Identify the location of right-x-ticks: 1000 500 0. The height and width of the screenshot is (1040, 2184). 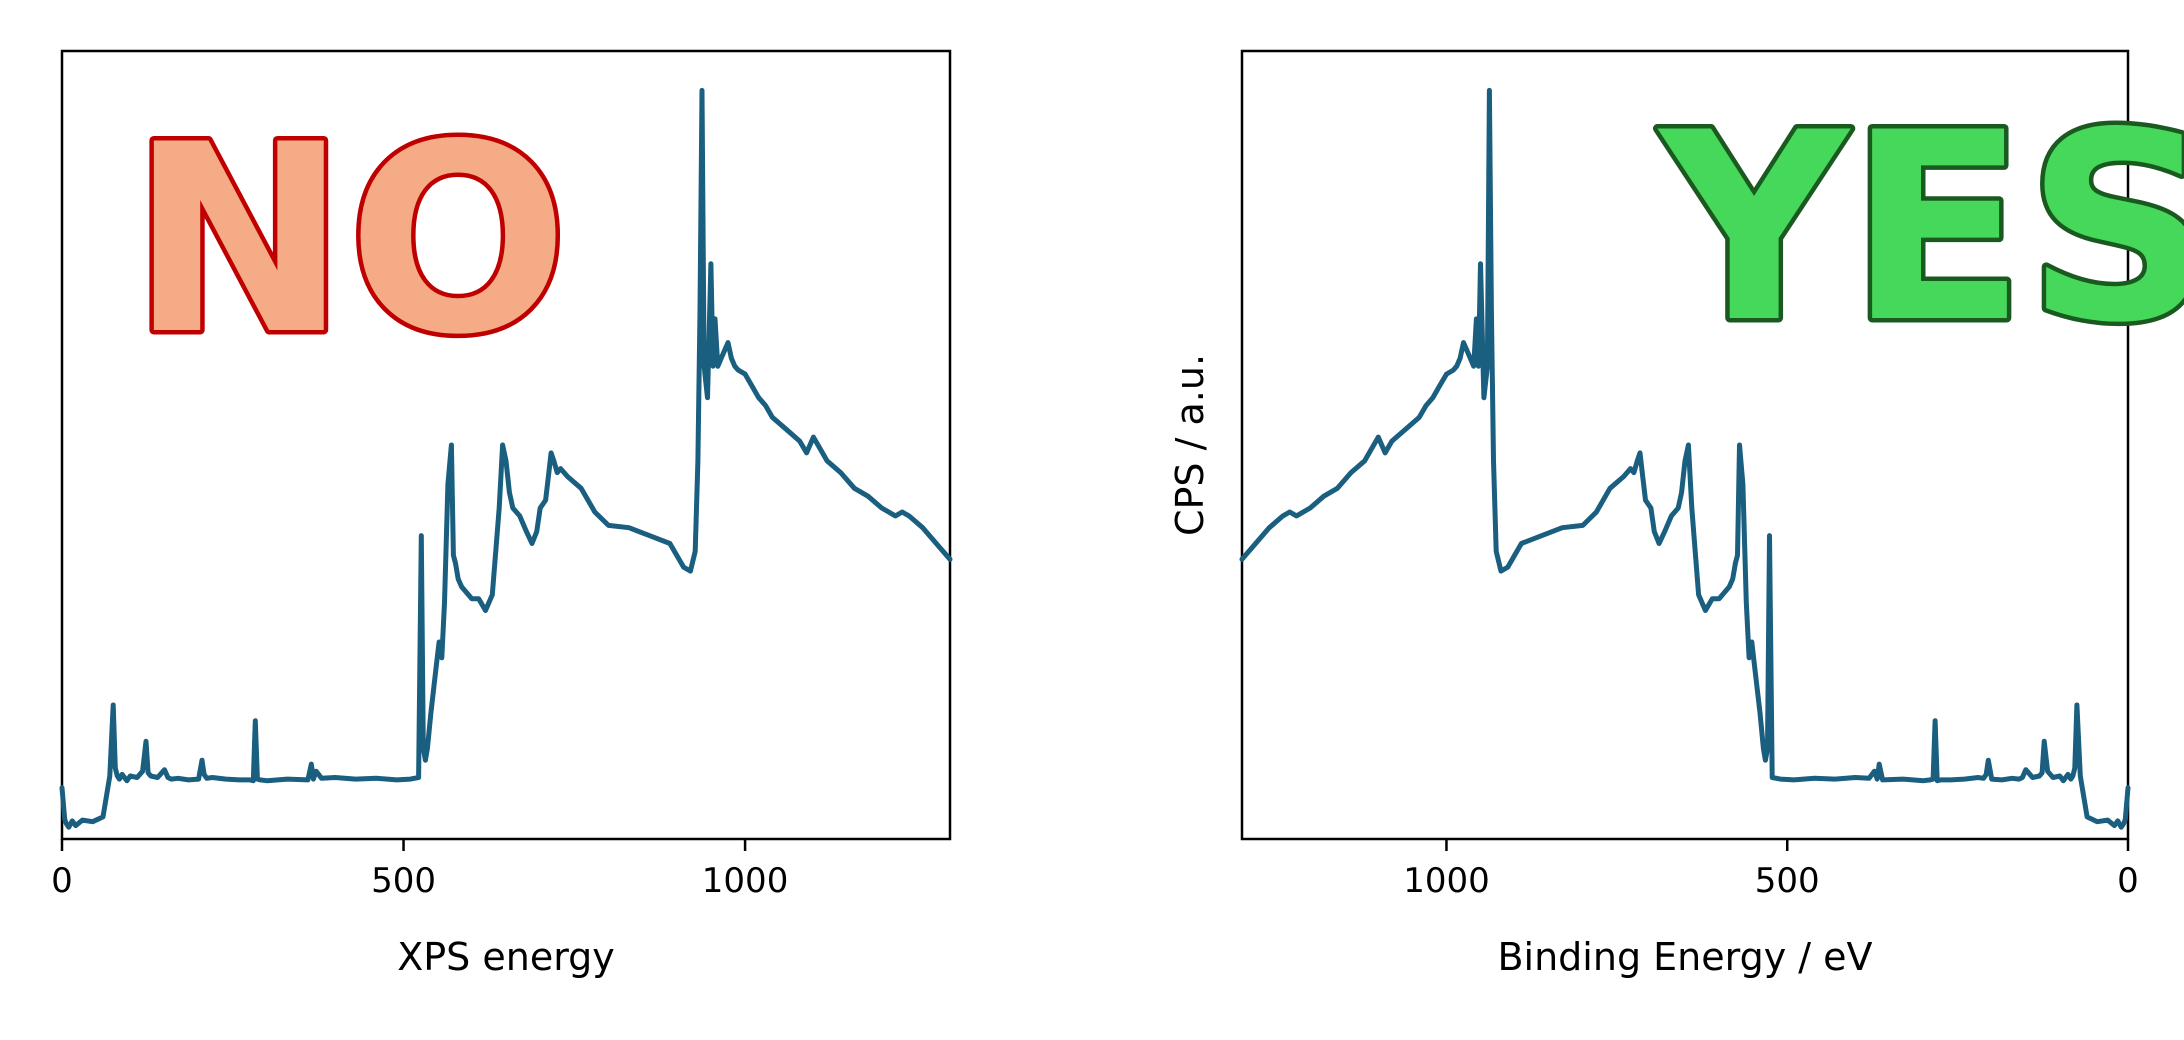
(1771, 870).